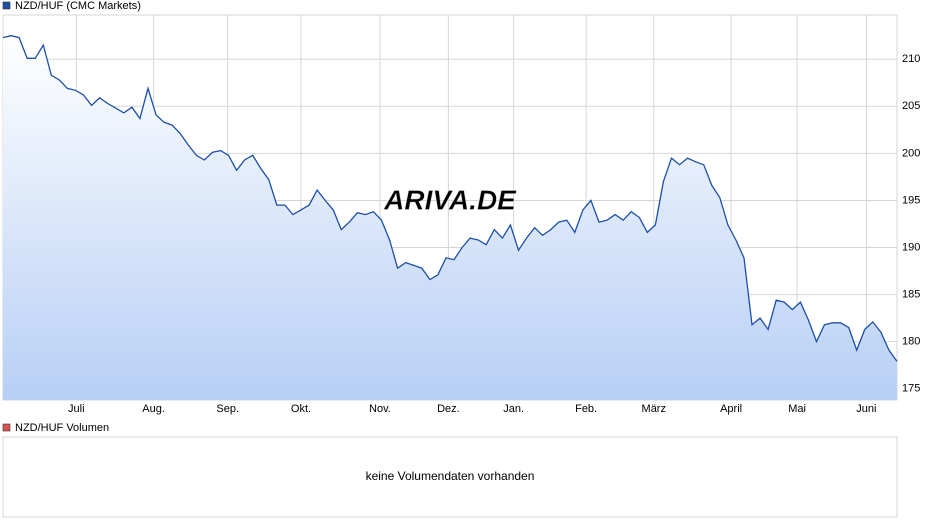 The image size is (940, 526). I want to click on x-tick-label: März, so click(654, 409).